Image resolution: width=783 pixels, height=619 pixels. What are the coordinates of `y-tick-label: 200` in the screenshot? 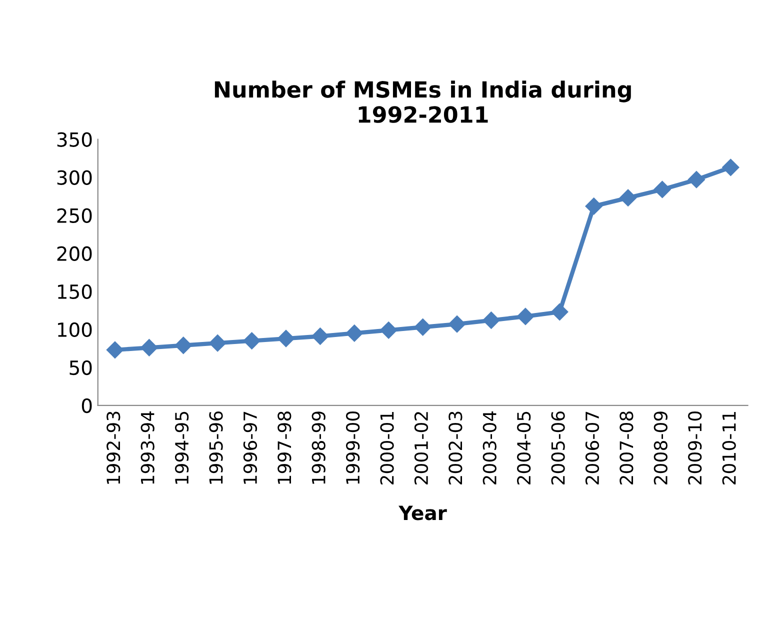 It's located at (74, 254).